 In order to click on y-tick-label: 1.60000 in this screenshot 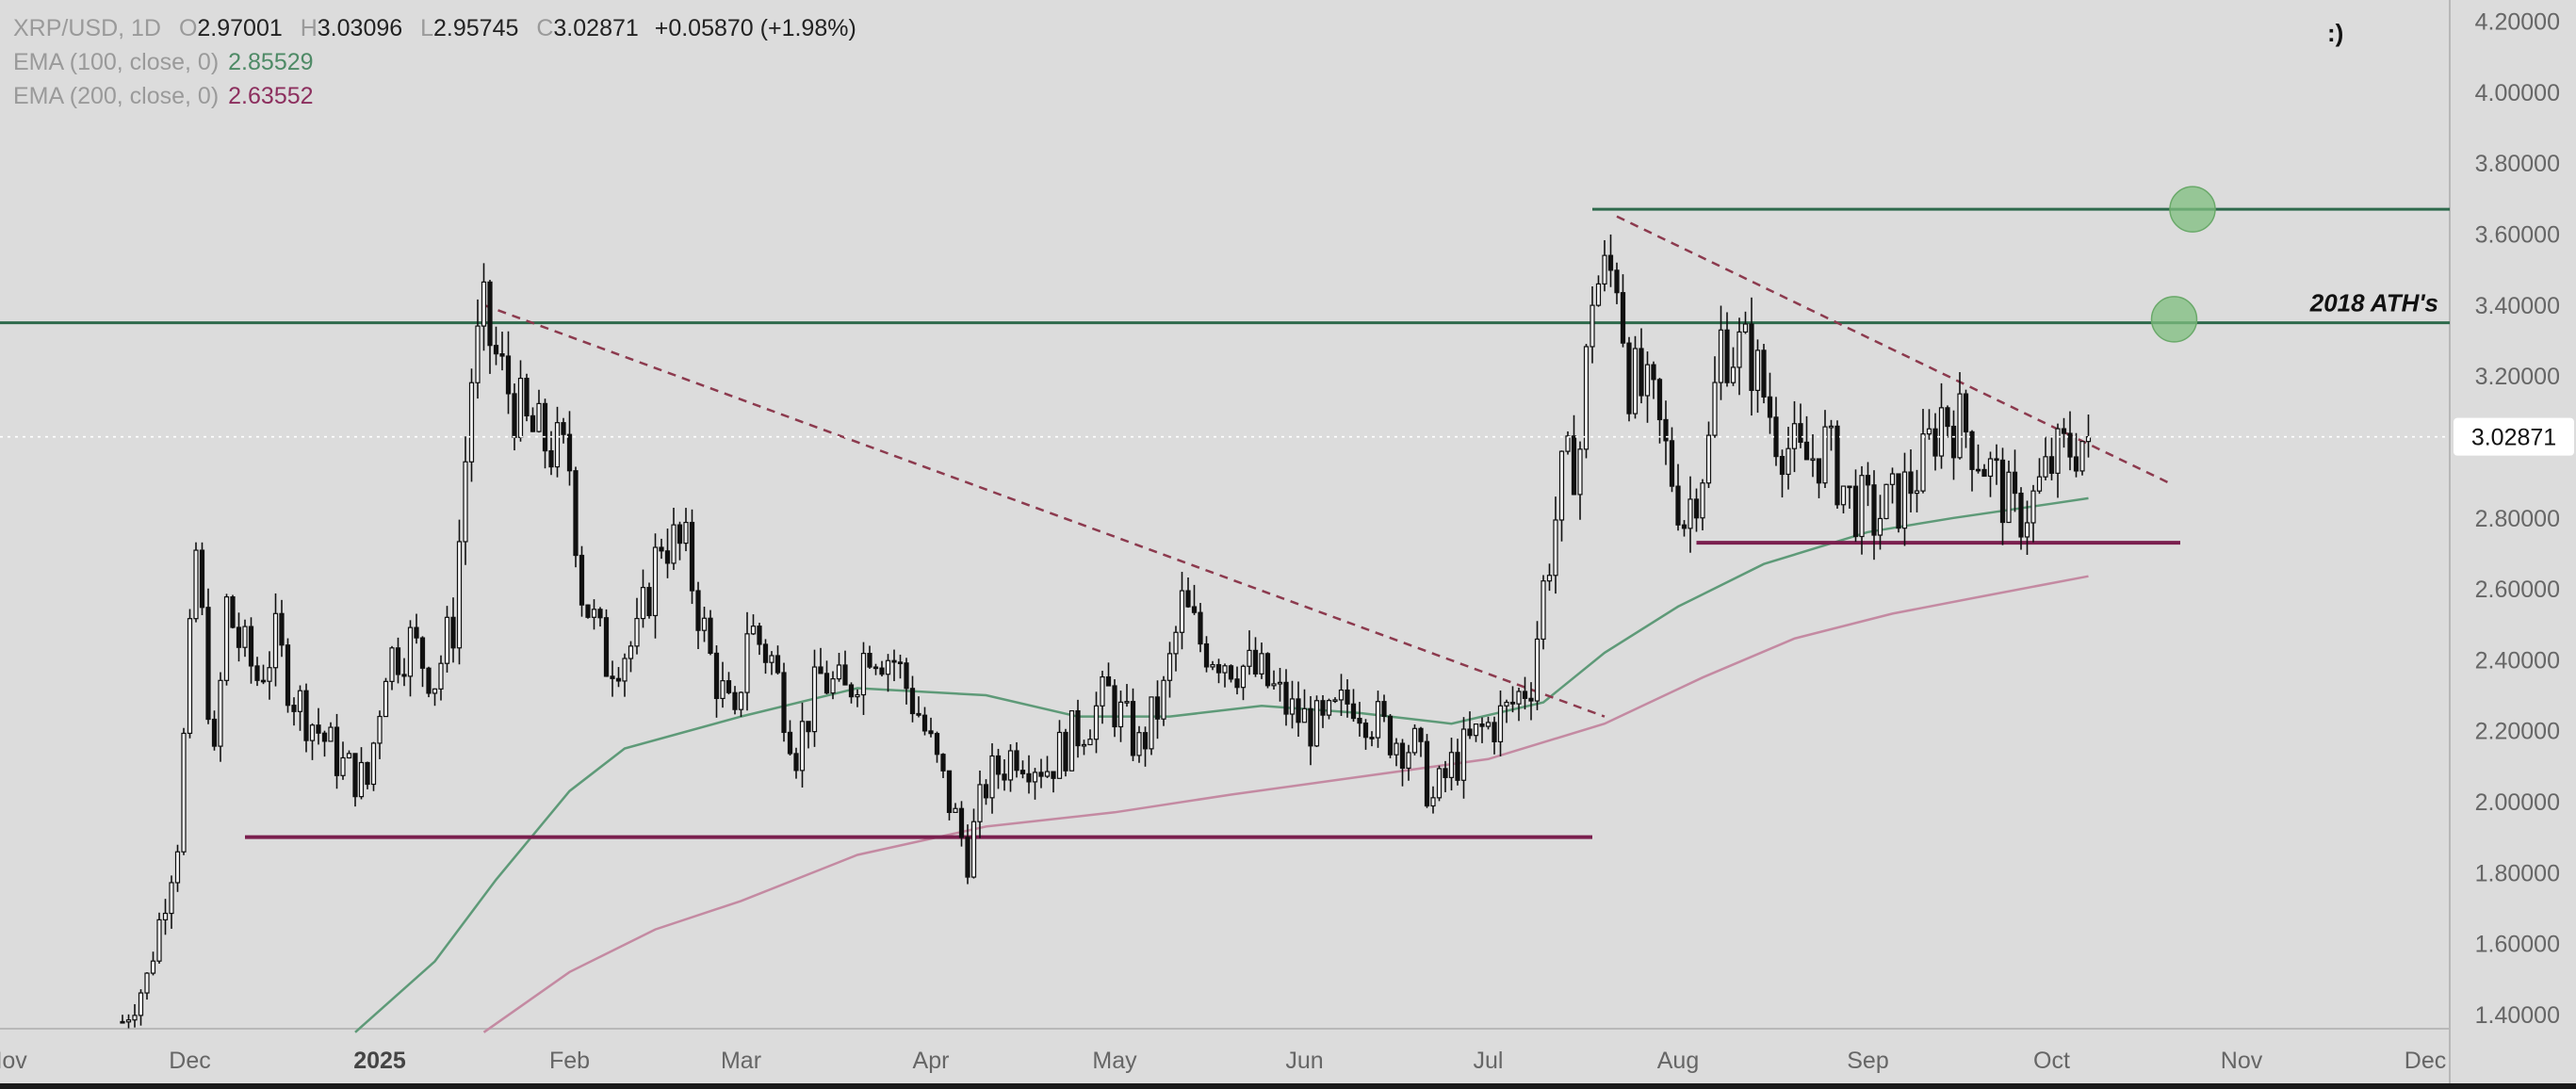, I will do `click(2517, 945)`.